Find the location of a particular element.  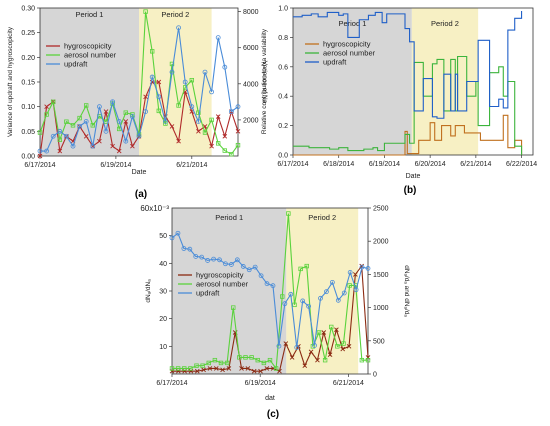

y-axis-label: Variance of updraft and hygroscopicity is located at coordinates (10, 81).